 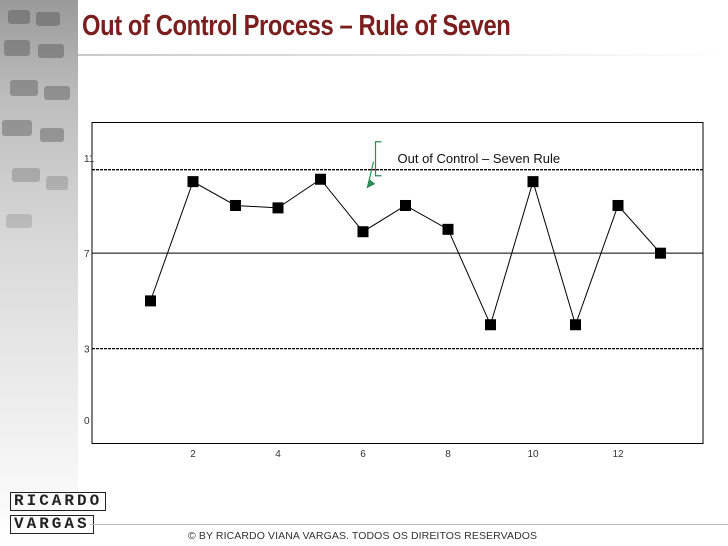 What do you see at coordinates (618, 454) in the screenshot?
I see `x-tick-label: 12` at bounding box center [618, 454].